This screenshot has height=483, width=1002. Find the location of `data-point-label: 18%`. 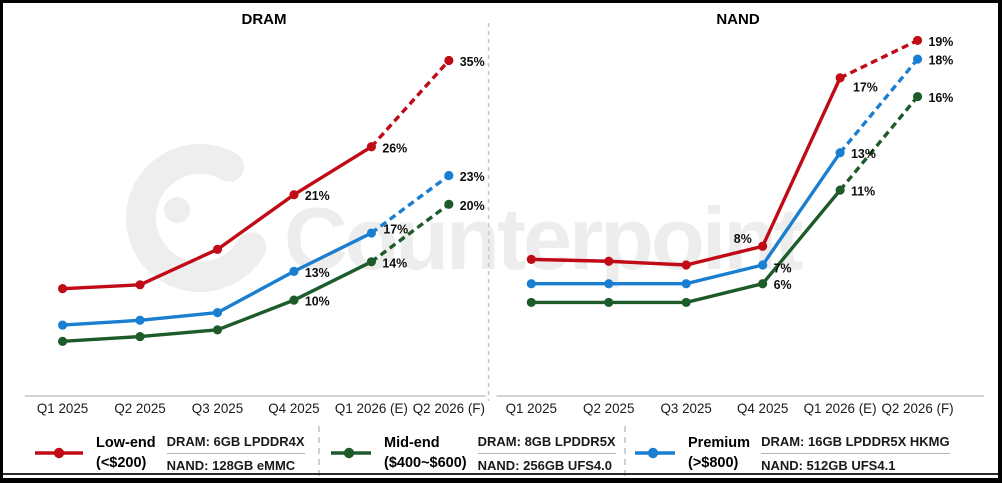

data-point-label: 18% is located at coordinates (940, 61).